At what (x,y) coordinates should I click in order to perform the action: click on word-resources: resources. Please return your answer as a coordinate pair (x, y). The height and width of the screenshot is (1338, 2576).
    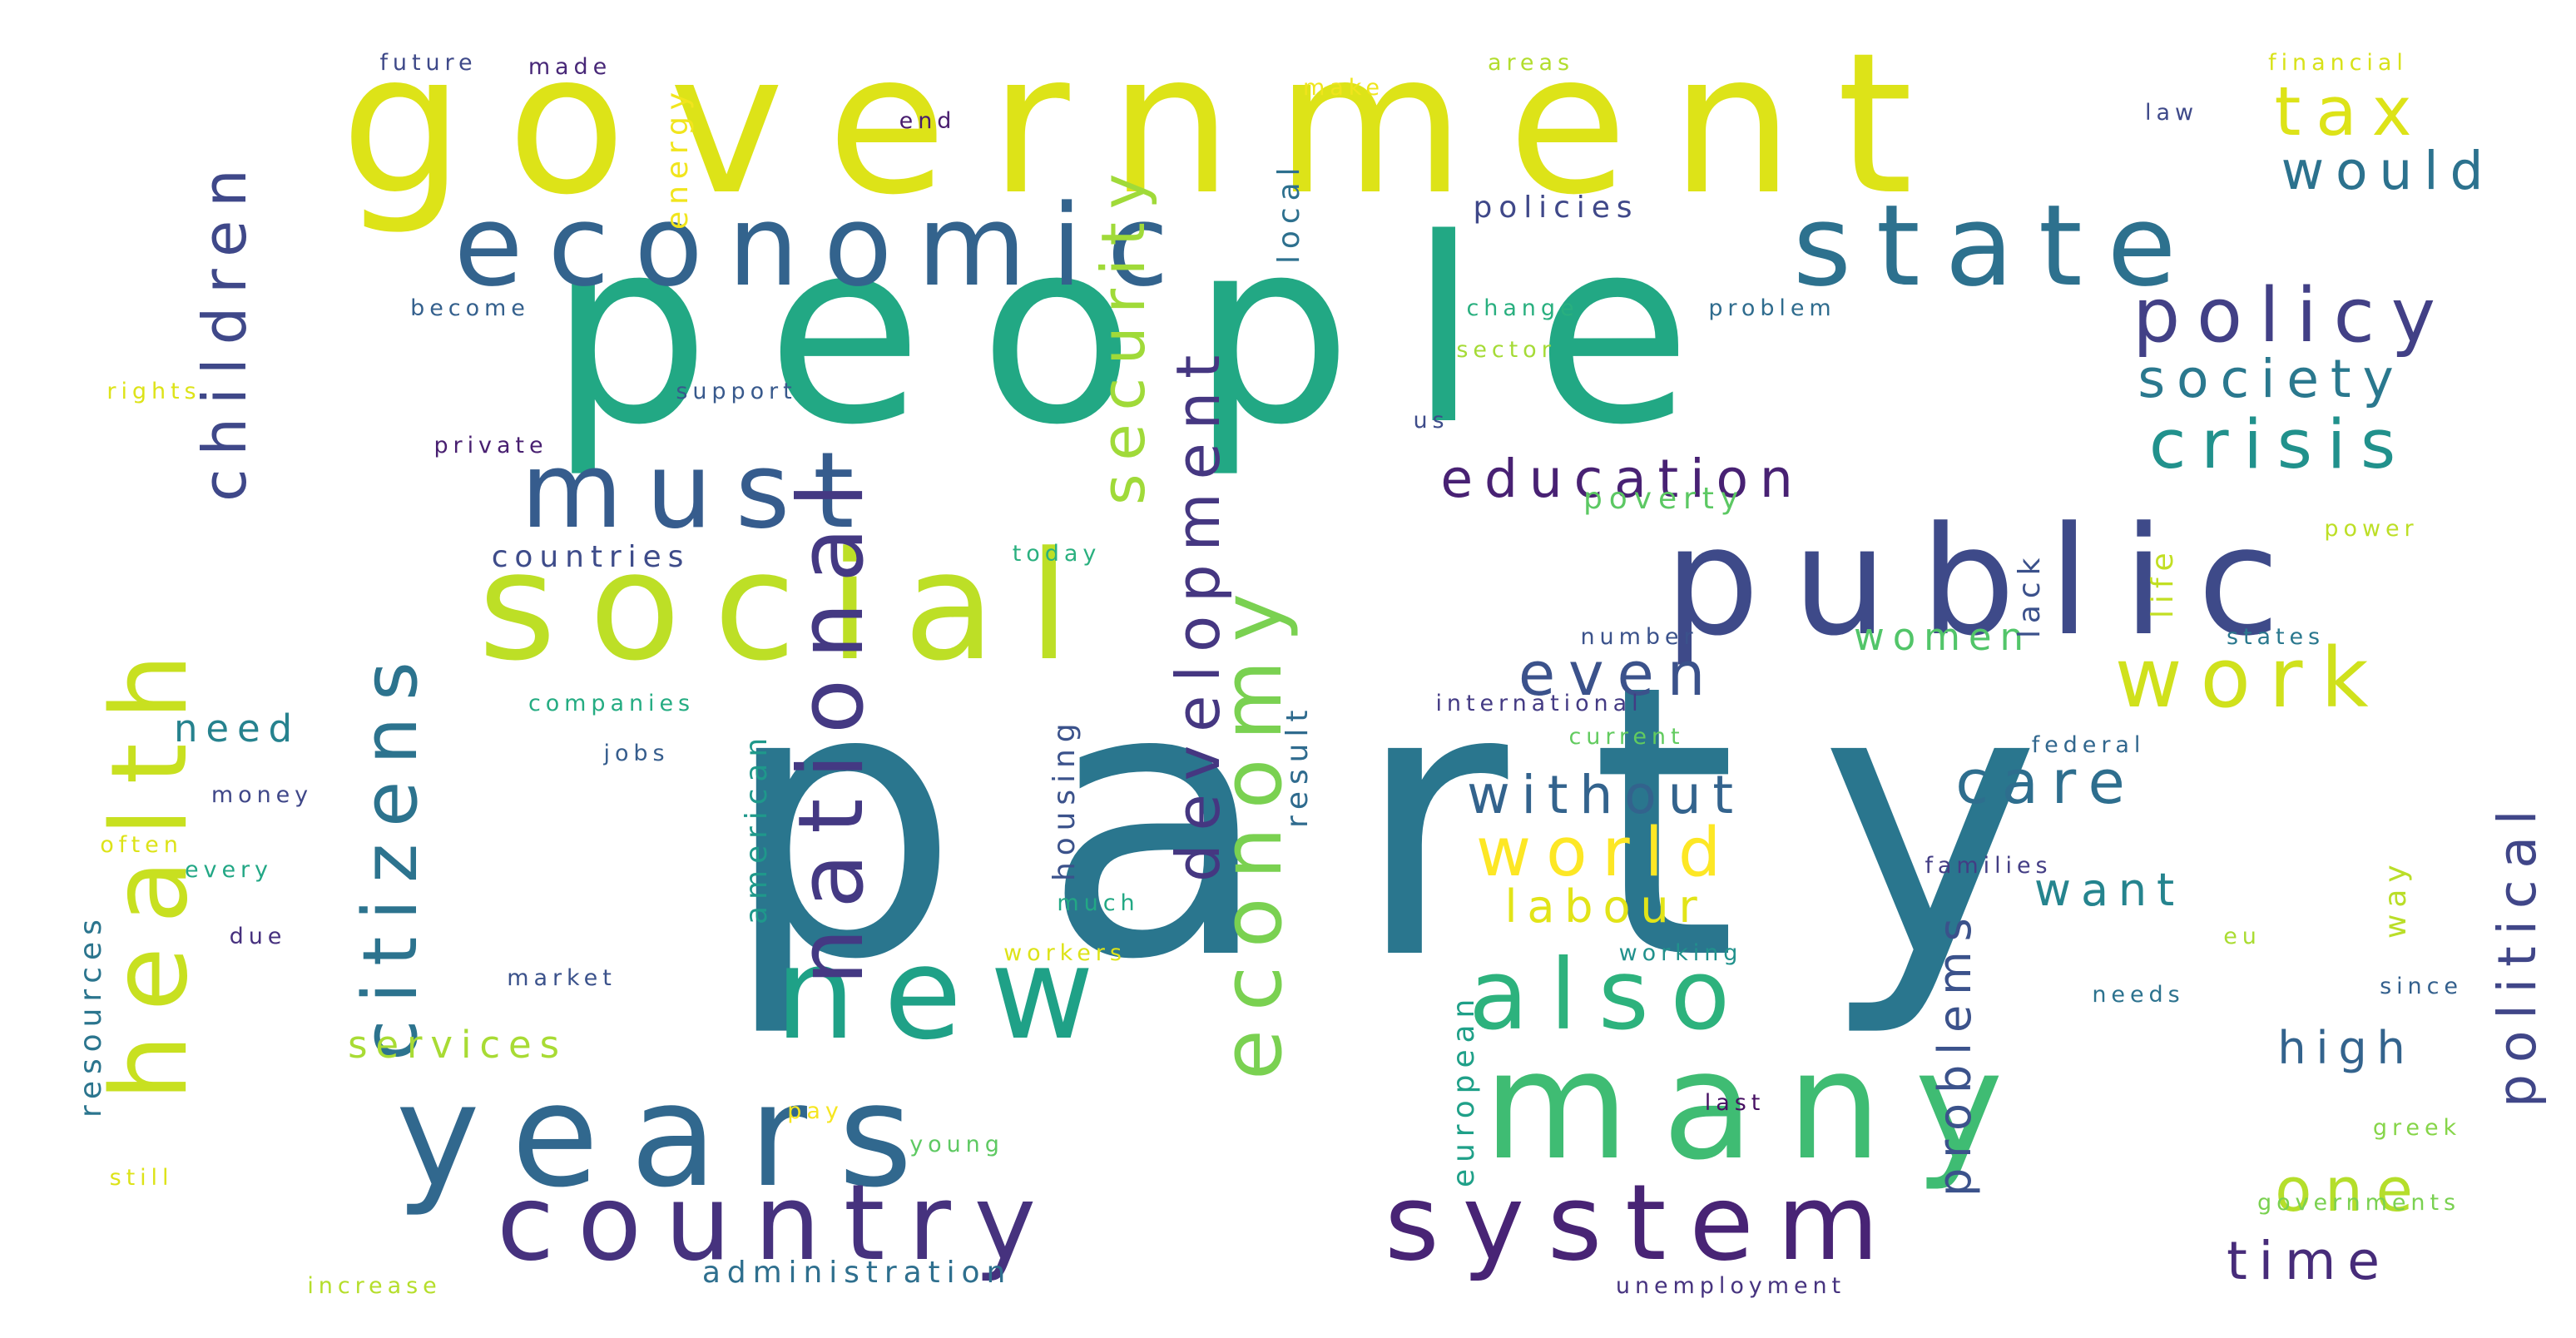
    Looking at the image, I should click on (91, 1015).